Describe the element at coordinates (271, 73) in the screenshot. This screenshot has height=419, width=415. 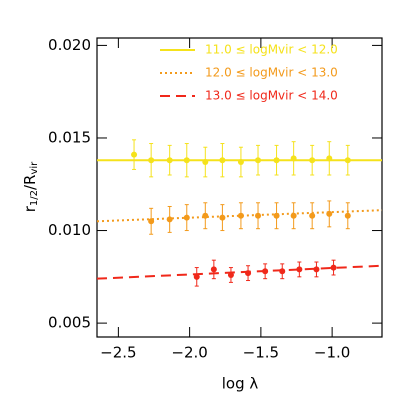
I see `legend-label: 12.0 ≤ logMvir < 13.0` at that location.